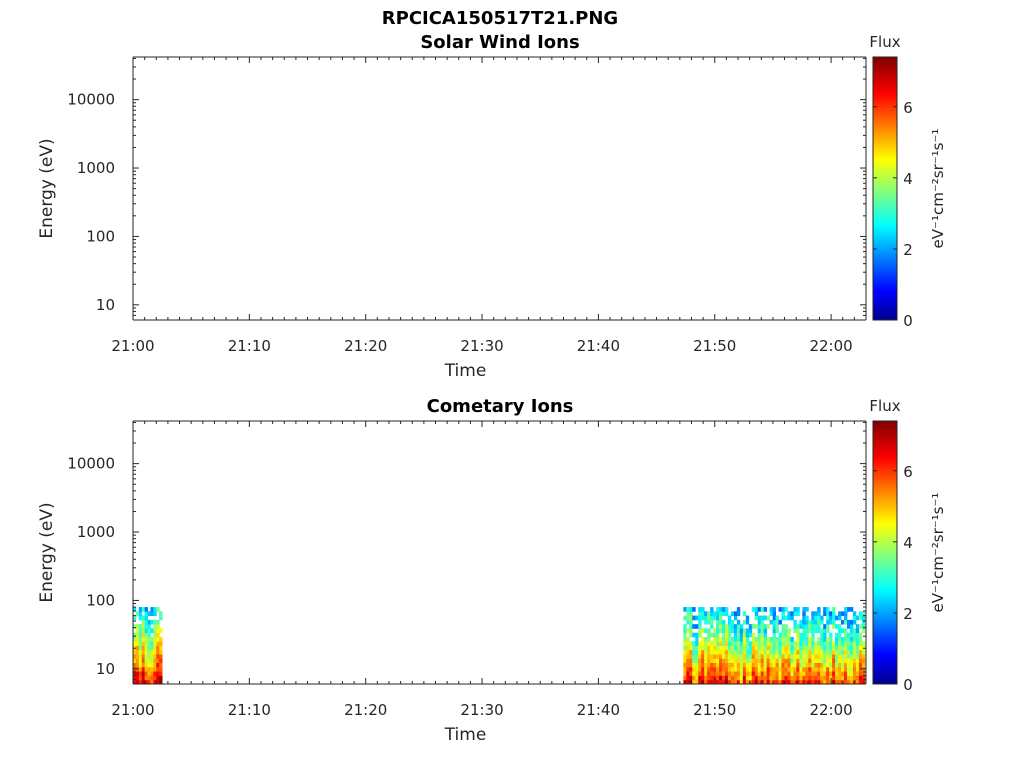 Image resolution: width=1024 pixels, height=768 pixels. What do you see at coordinates (105, 305) in the screenshot?
I see `y-tick-label: 10` at bounding box center [105, 305].